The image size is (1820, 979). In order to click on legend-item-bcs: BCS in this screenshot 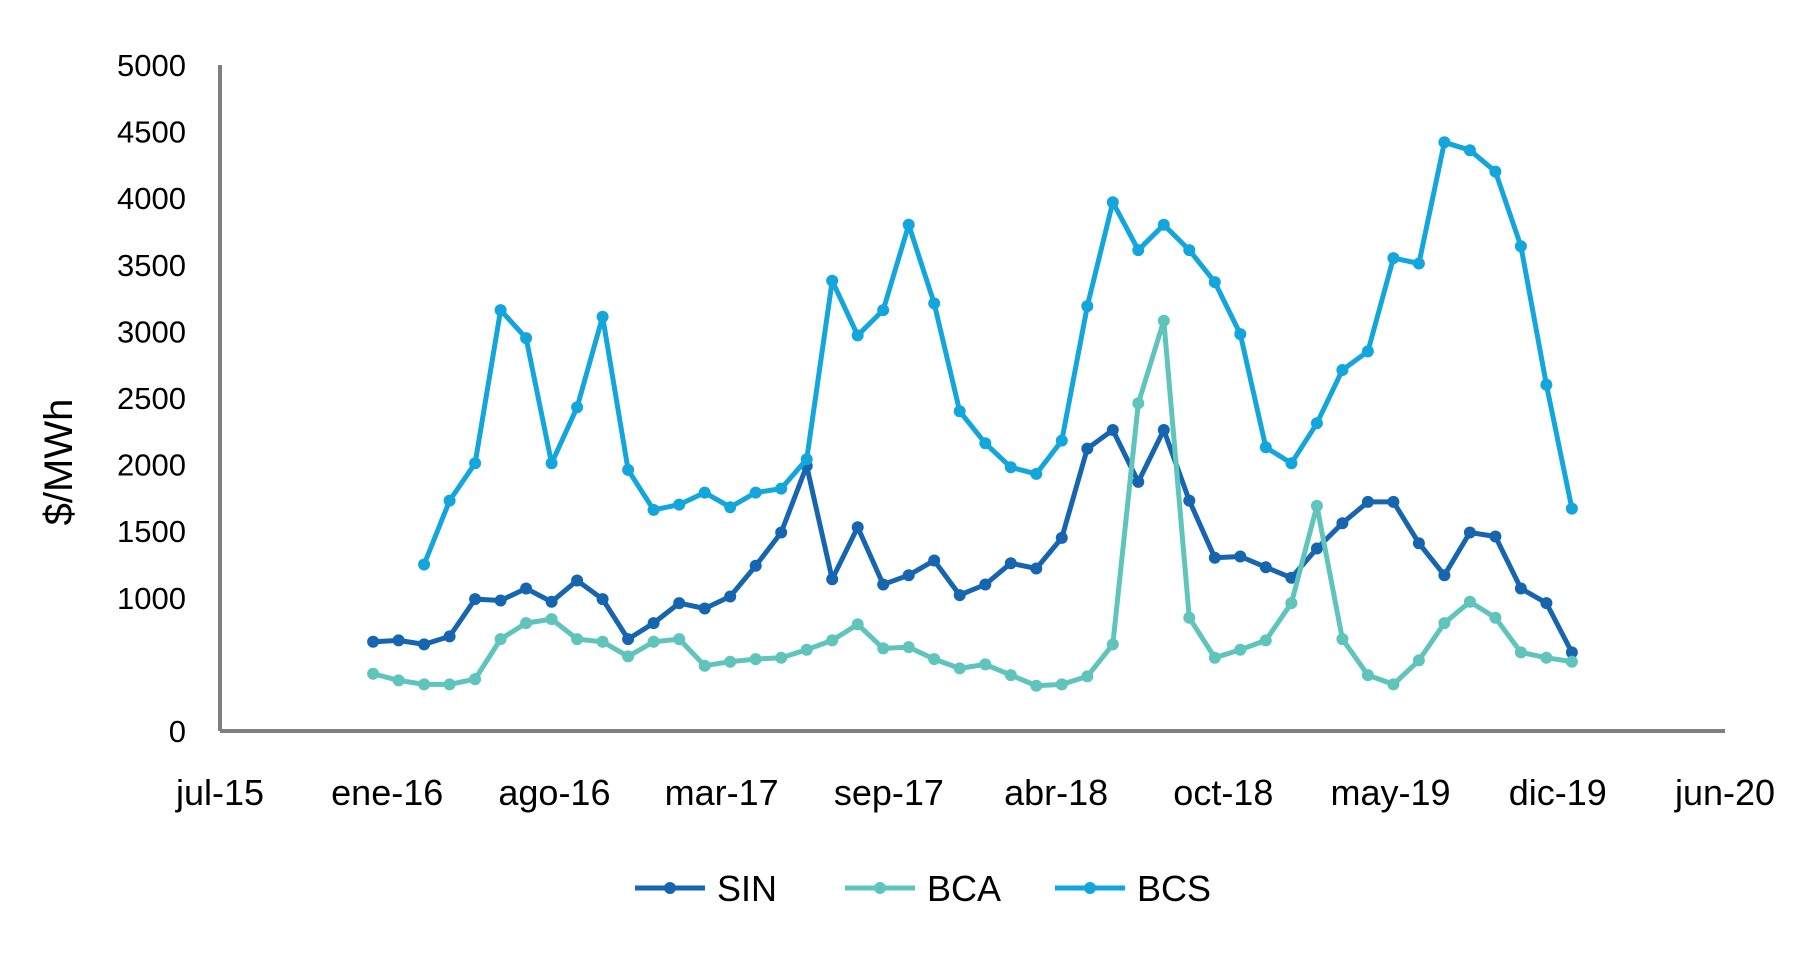, I will do `click(1133, 888)`.